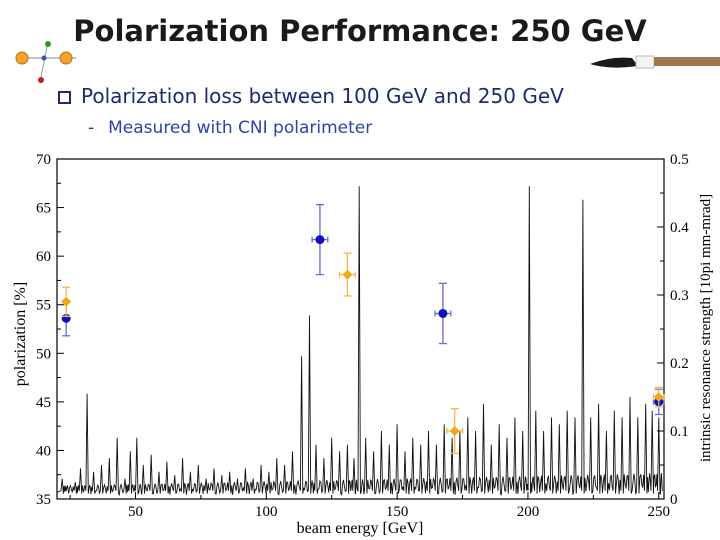  What do you see at coordinates (43, 209) in the screenshot?
I see `y-tick-label-65: 65` at bounding box center [43, 209].